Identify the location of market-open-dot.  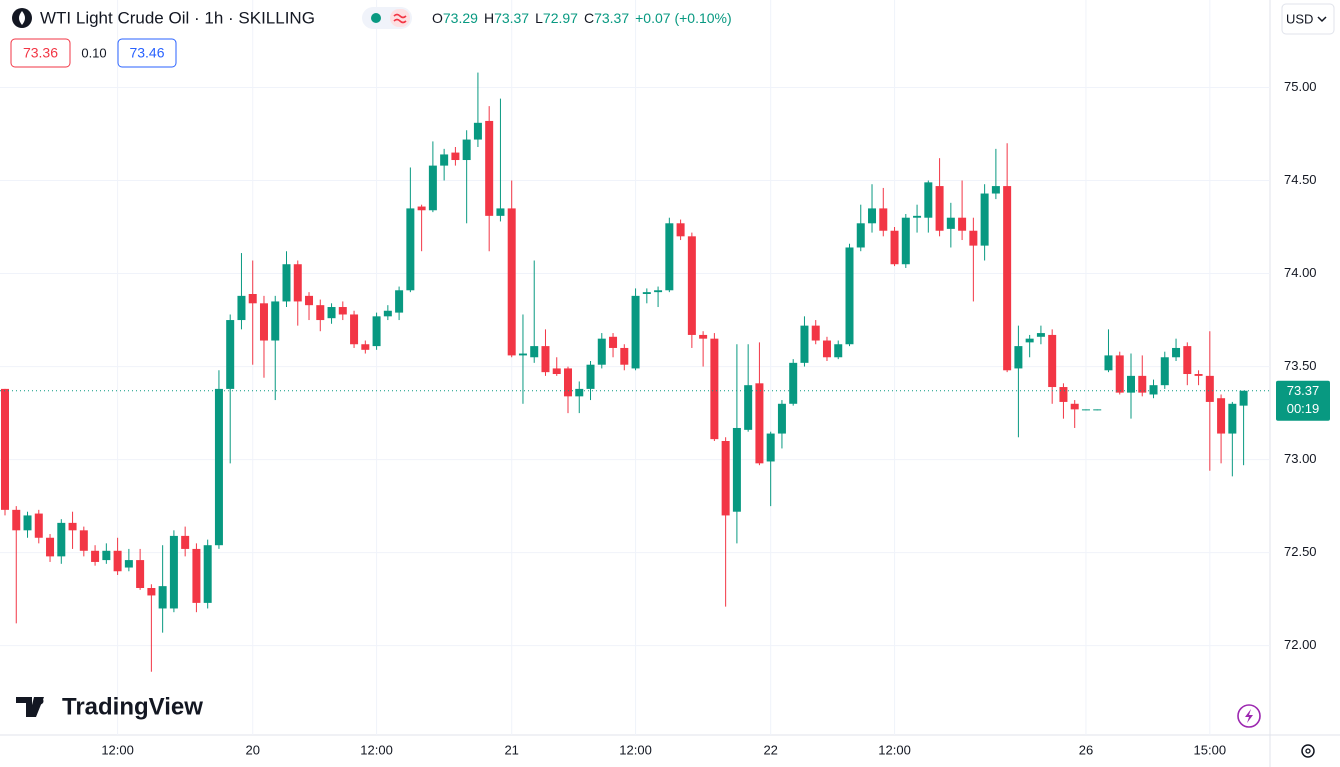
(376, 18).